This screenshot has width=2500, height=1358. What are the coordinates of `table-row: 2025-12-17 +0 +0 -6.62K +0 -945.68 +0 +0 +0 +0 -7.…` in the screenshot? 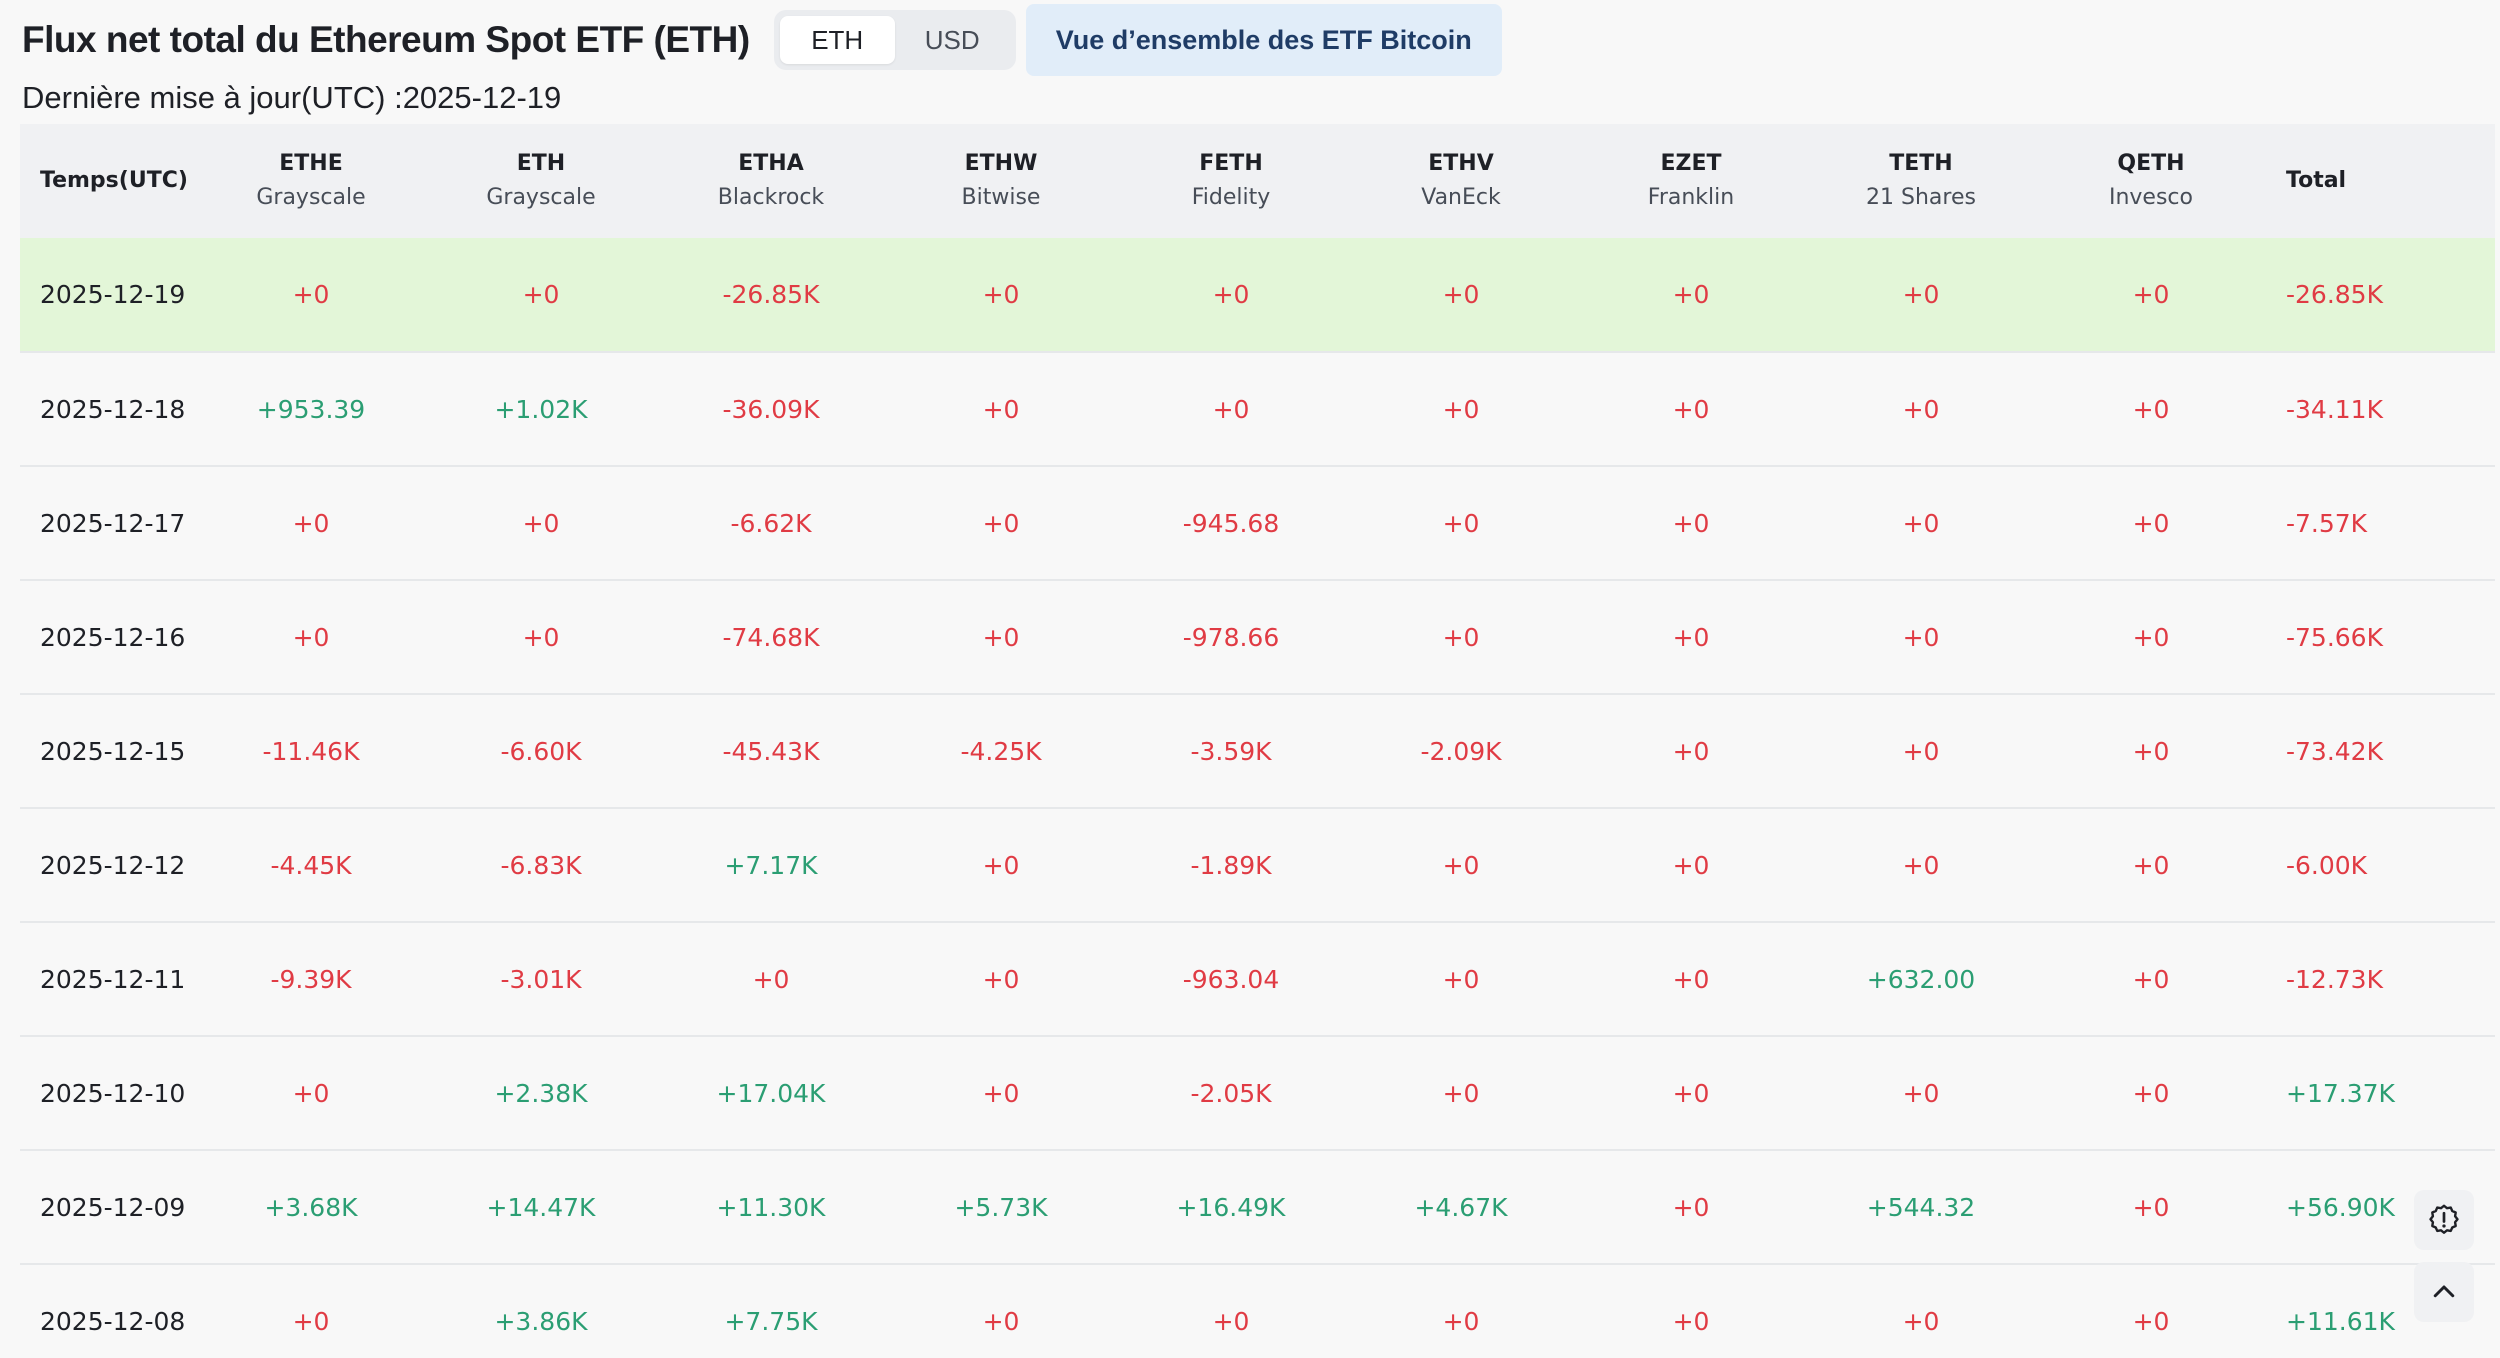 It's located at (1257, 523).